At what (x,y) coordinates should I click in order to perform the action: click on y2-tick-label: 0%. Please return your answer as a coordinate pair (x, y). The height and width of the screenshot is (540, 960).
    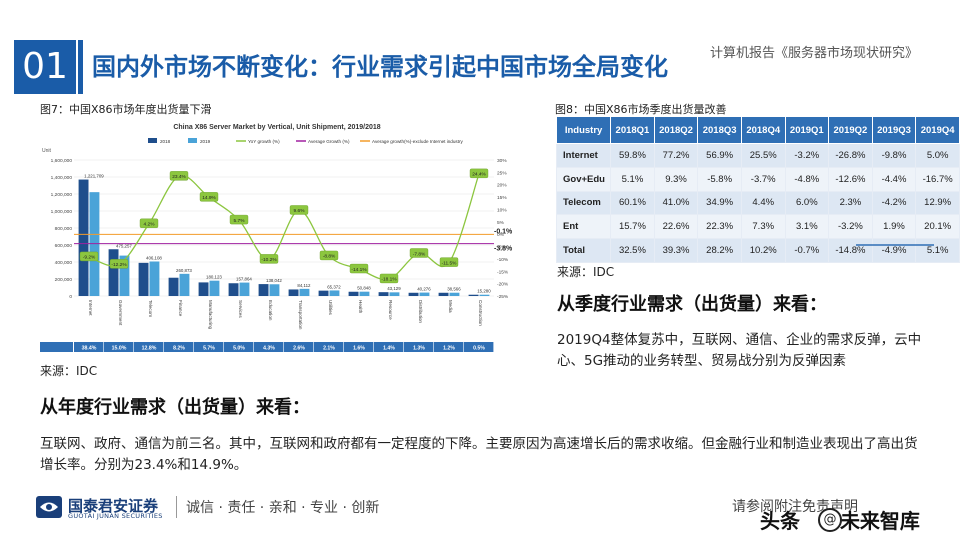
    Looking at the image, I should click on (501, 235).